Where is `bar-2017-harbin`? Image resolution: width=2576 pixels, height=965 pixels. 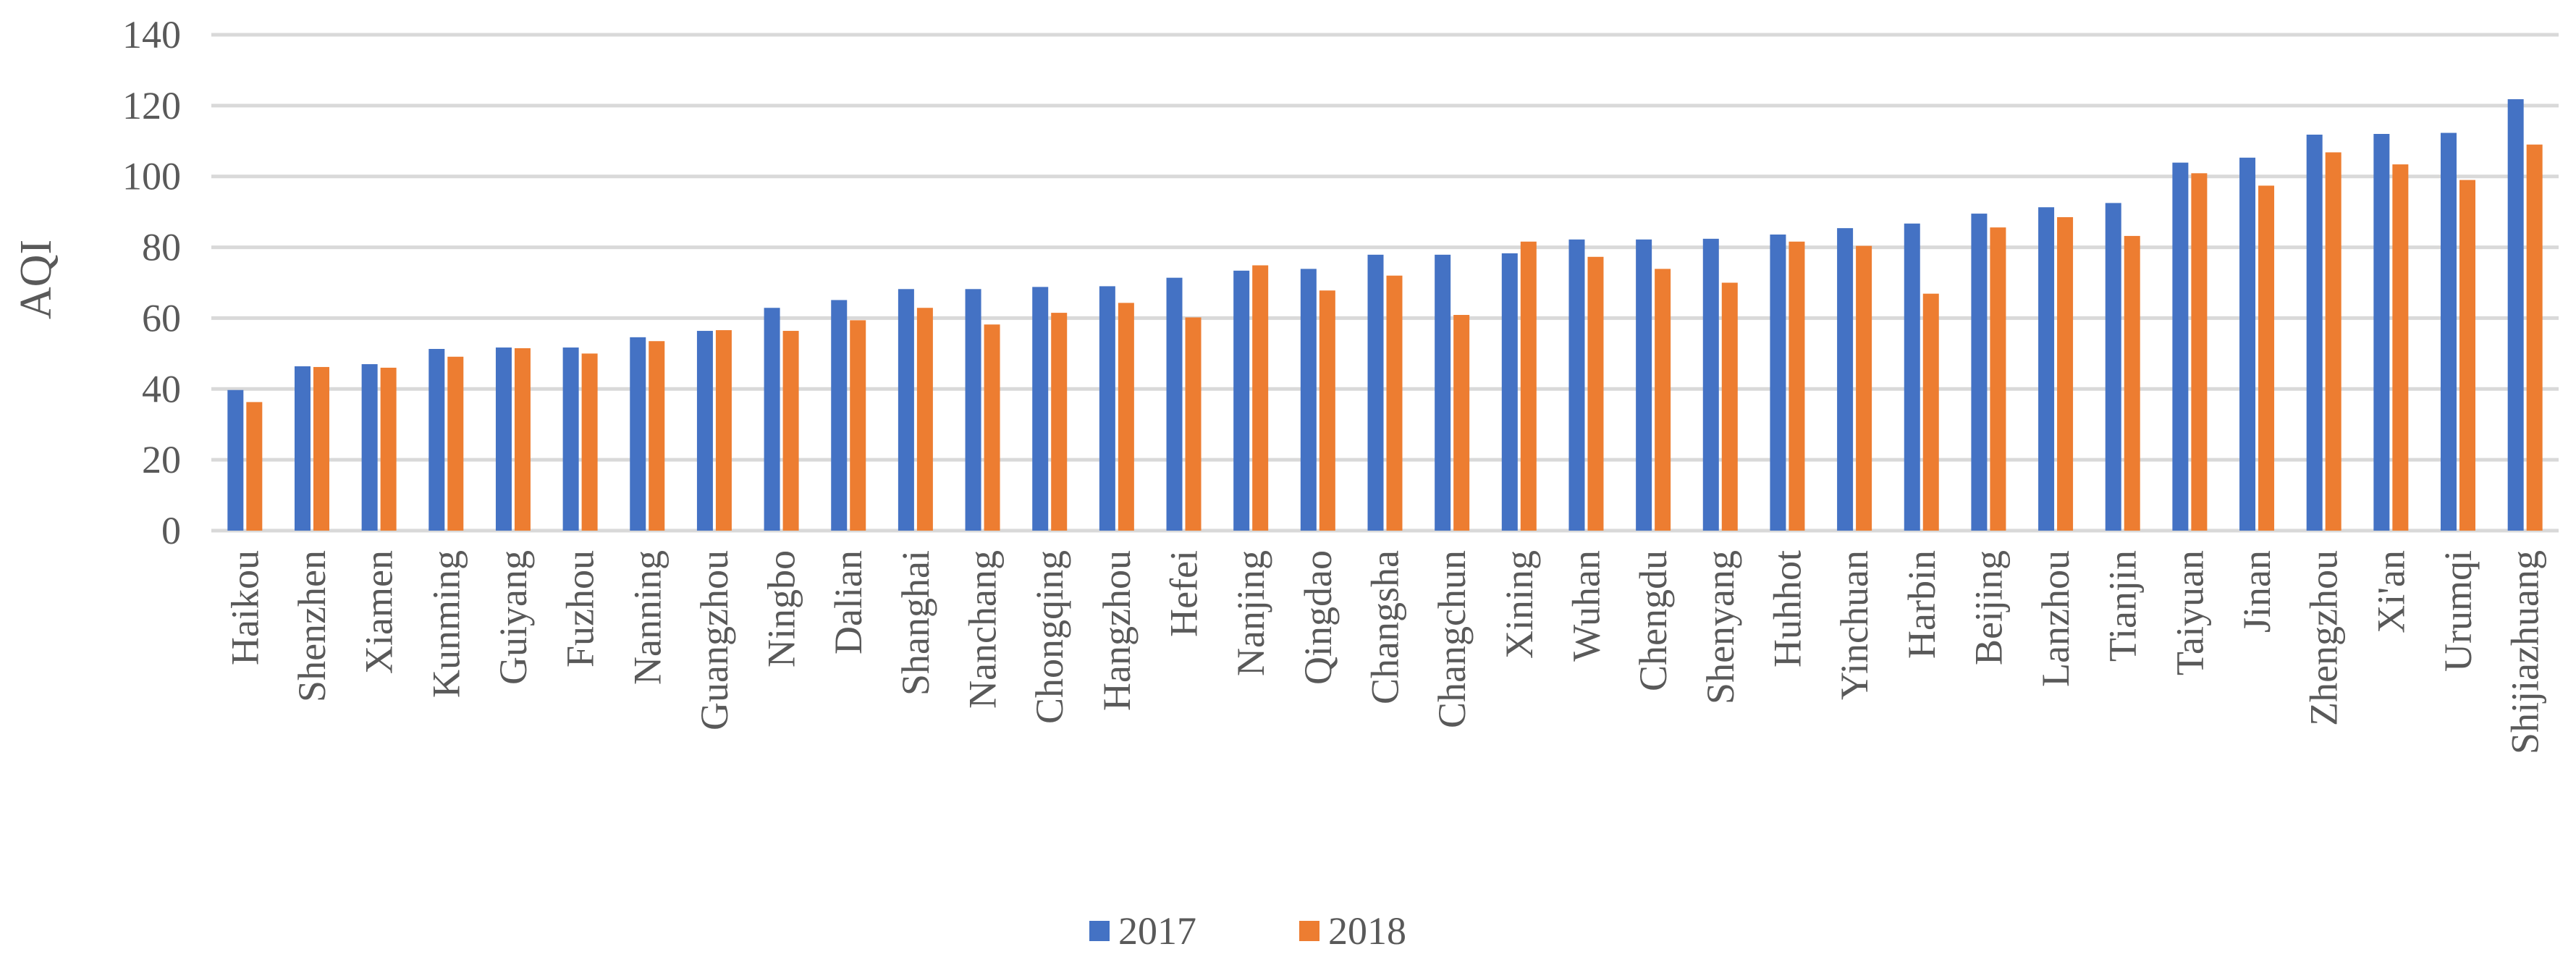
bar-2017-harbin is located at coordinates (1912, 377).